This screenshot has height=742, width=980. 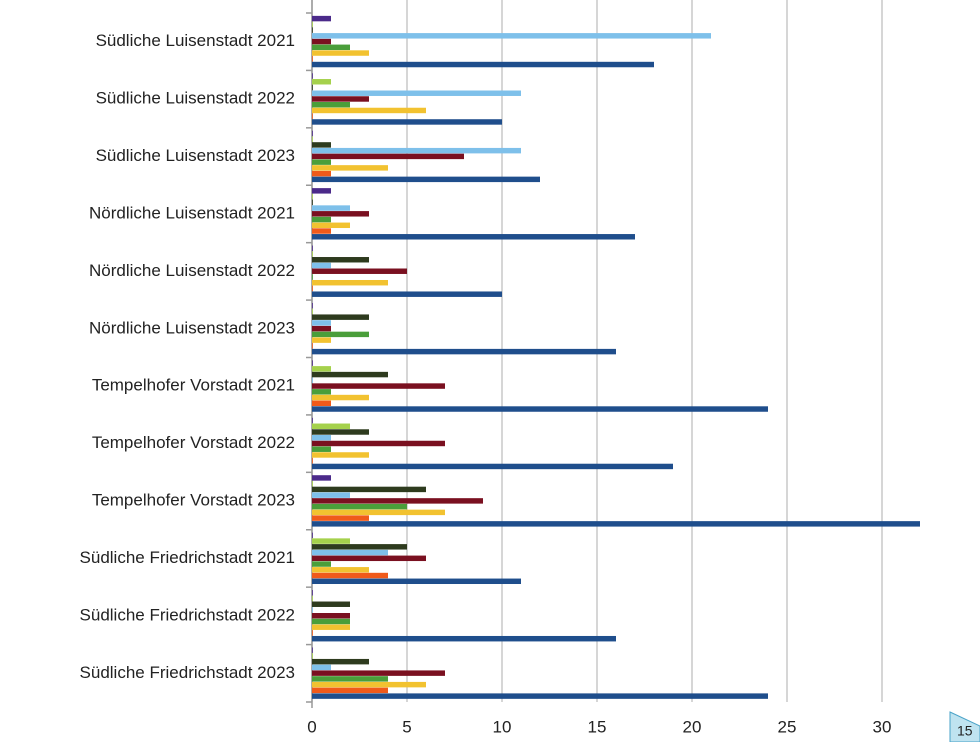 I want to click on x-tick-label: 30, so click(x=882, y=726).